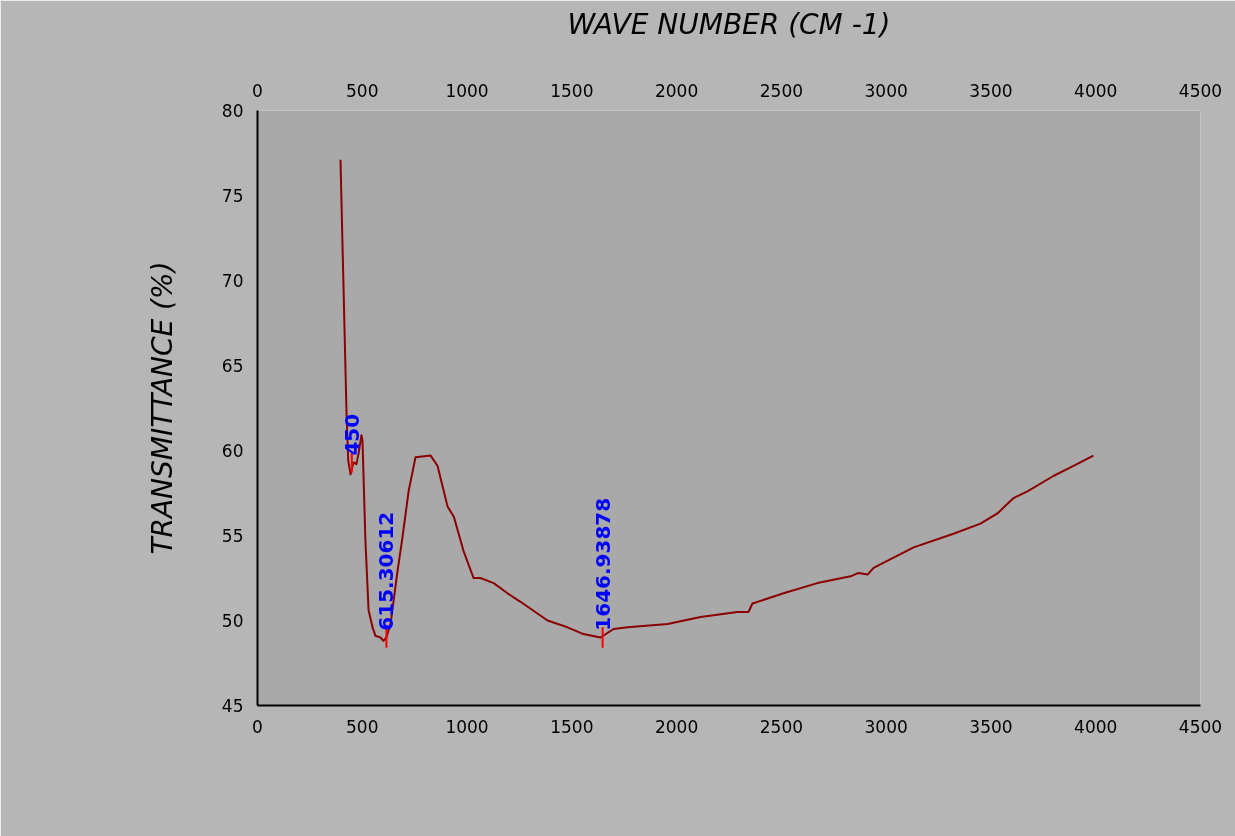 This screenshot has height=836, width=1235. What do you see at coordinates (729, 24) in the screenshot?
I see `x-axis-title: WAVE NUMBER (CM -1)` at bounding box center [729, 24].